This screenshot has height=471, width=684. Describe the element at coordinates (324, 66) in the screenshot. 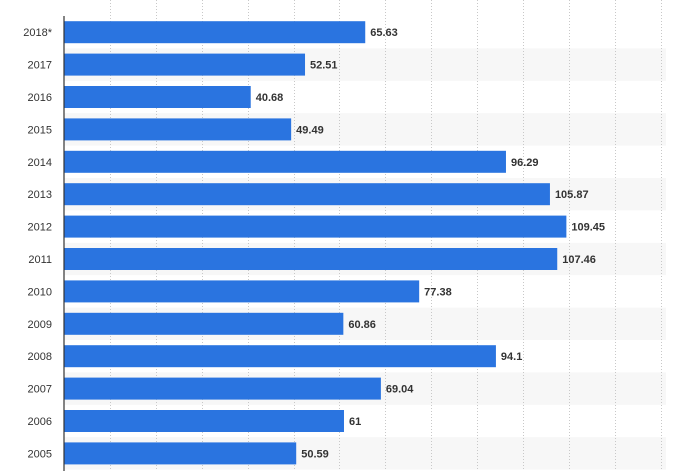

I see `value-label: 52.51` at that location.